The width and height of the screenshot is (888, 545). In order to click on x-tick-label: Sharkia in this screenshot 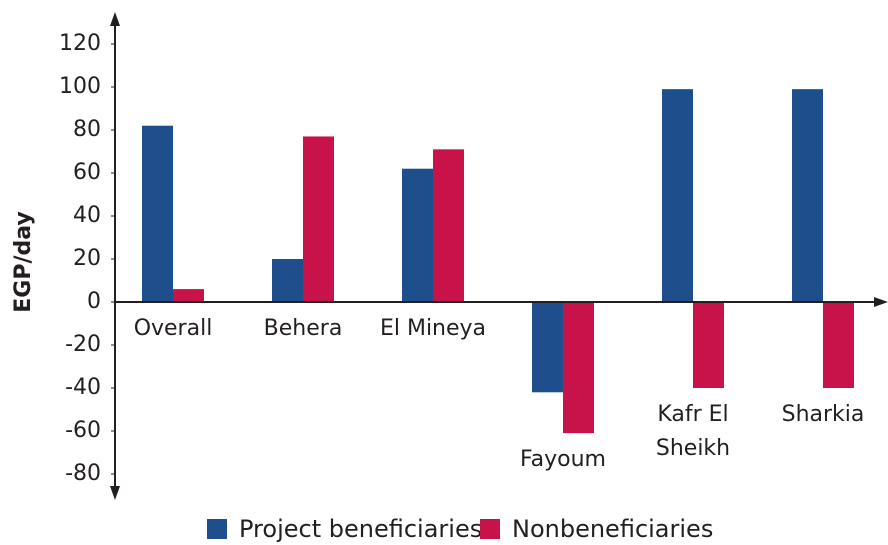, I will do `click(823, 414)`.